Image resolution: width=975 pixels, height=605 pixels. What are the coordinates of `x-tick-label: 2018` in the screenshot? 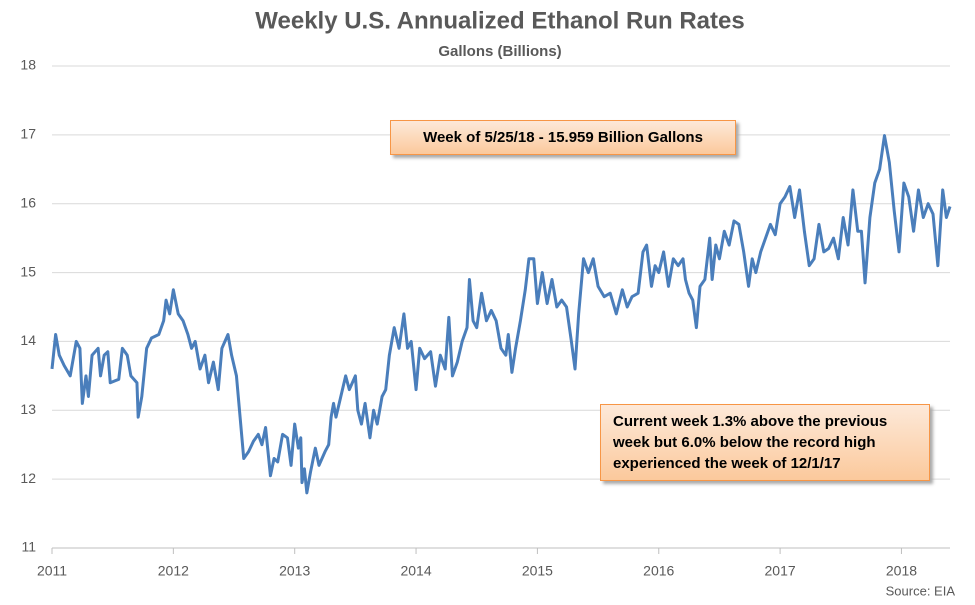 It's located at (901, 571).